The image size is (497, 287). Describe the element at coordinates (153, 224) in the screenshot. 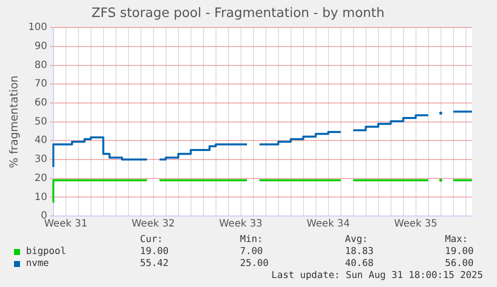

I see `x-tick-label: Week 32` at that location.